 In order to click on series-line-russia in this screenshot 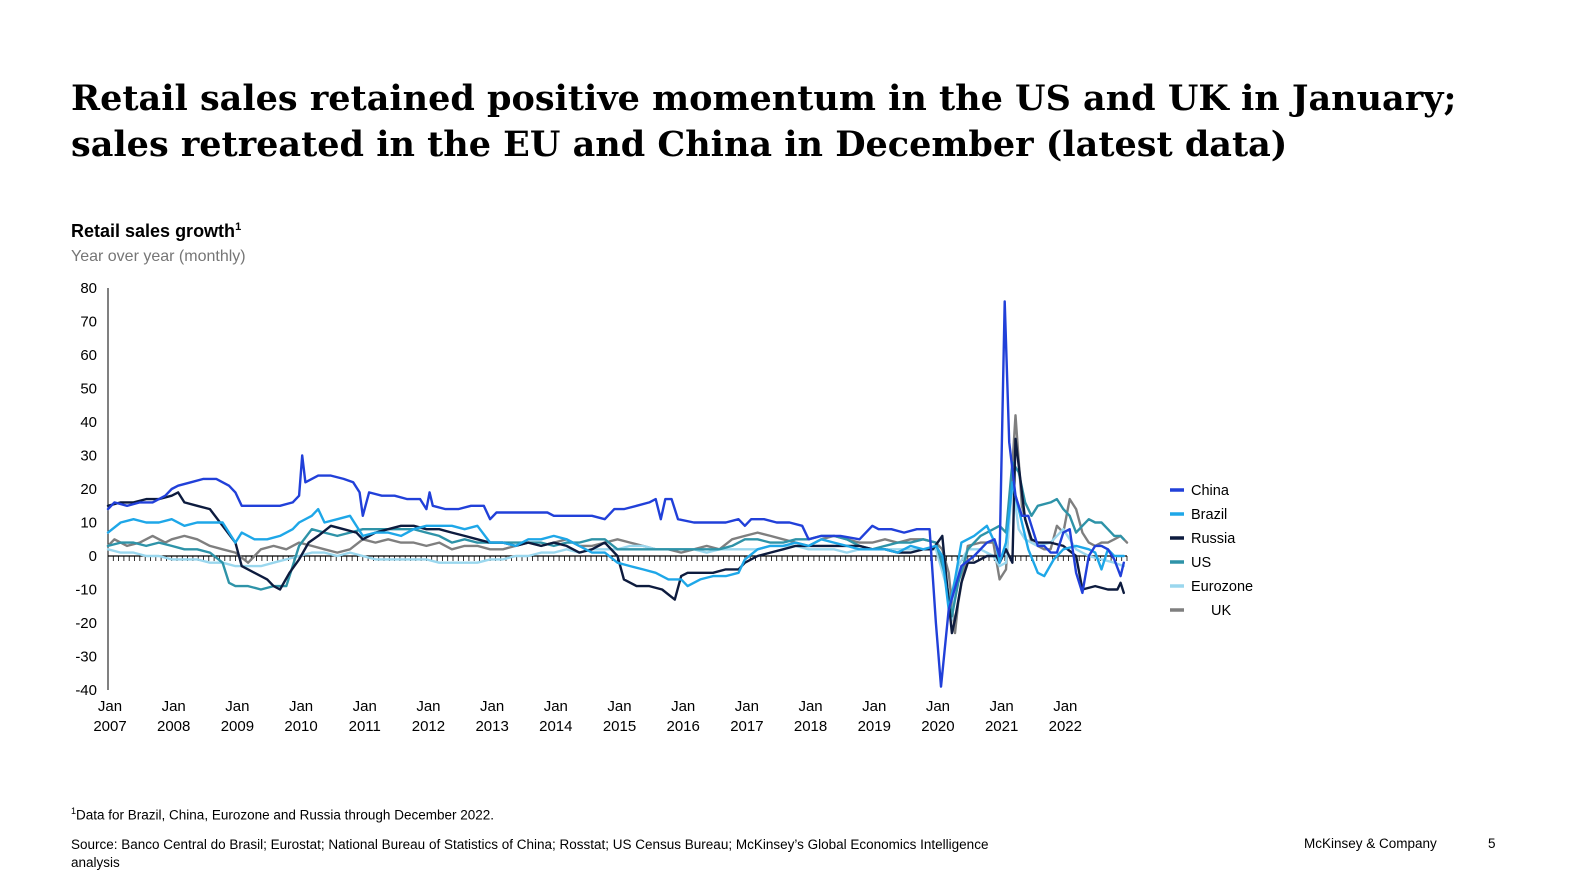, I will do `click(615, 536)`.